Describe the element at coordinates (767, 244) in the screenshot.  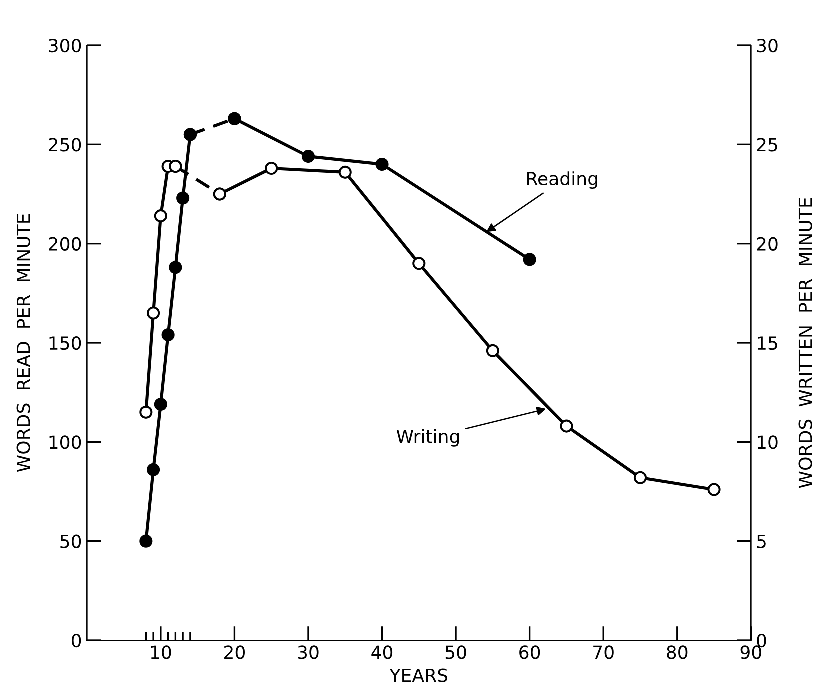
I see `y2-tick-label: 20` at that location.